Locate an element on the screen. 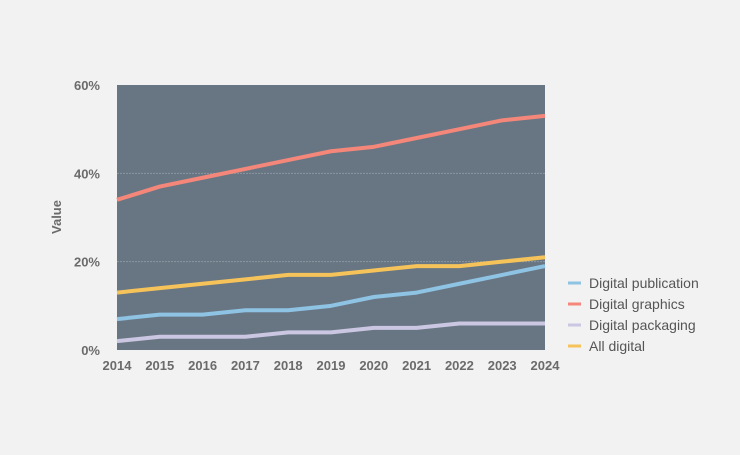 Image resolution: width=740 pixels, height=455 pixels. y-tick-label: 0% is located at coordinates (90, 350).